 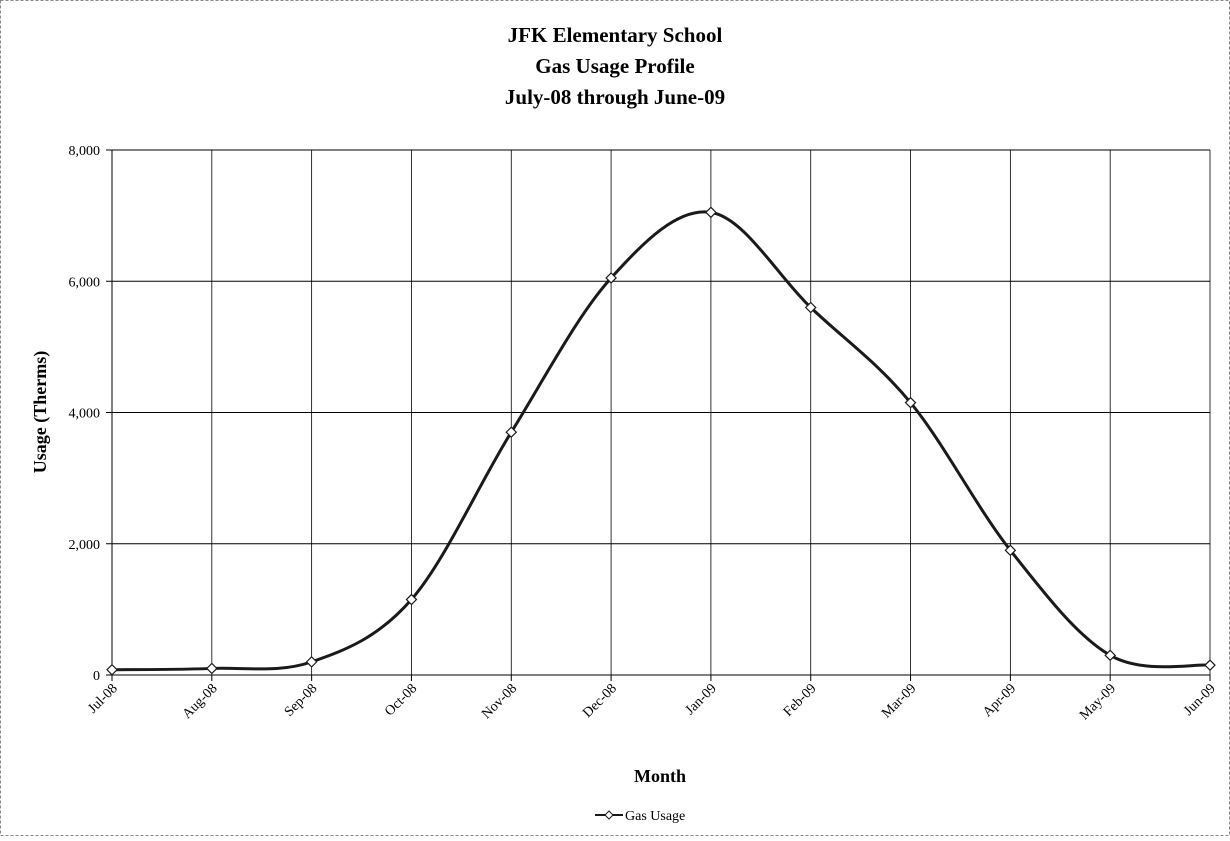 I want to click on chart-title: Gas Usage Profile, so click(x=614, y=66).